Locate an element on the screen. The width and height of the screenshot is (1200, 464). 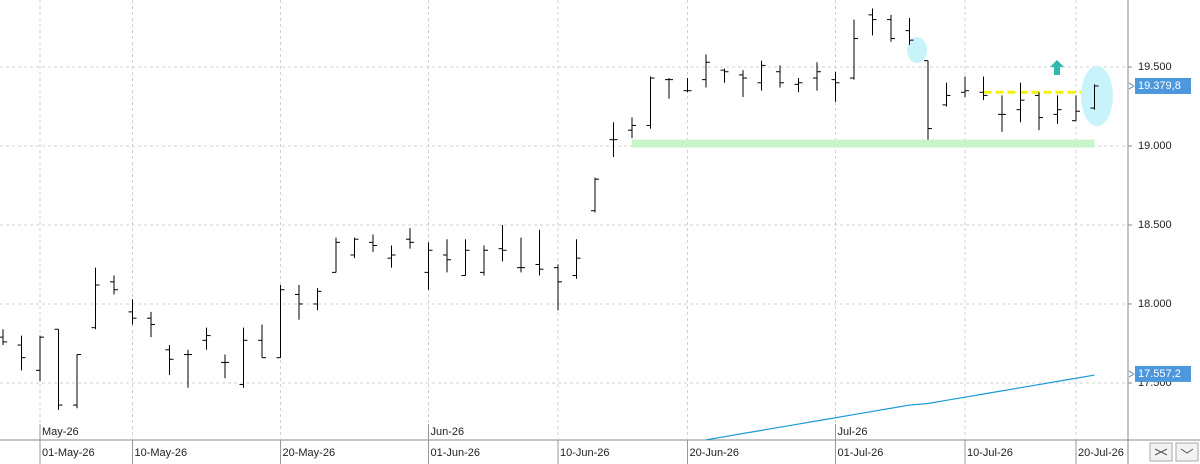
x-tick-label: 20-Jun-26 is located at coordinates (715, 453).